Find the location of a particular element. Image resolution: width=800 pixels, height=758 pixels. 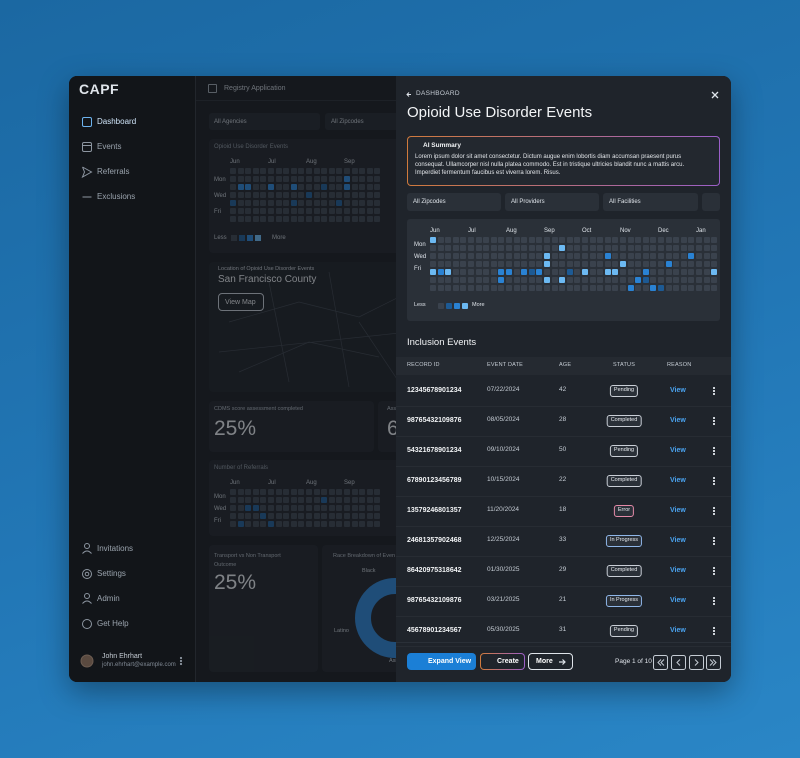

nav-item: Settings is located at coordinates (111, 573).